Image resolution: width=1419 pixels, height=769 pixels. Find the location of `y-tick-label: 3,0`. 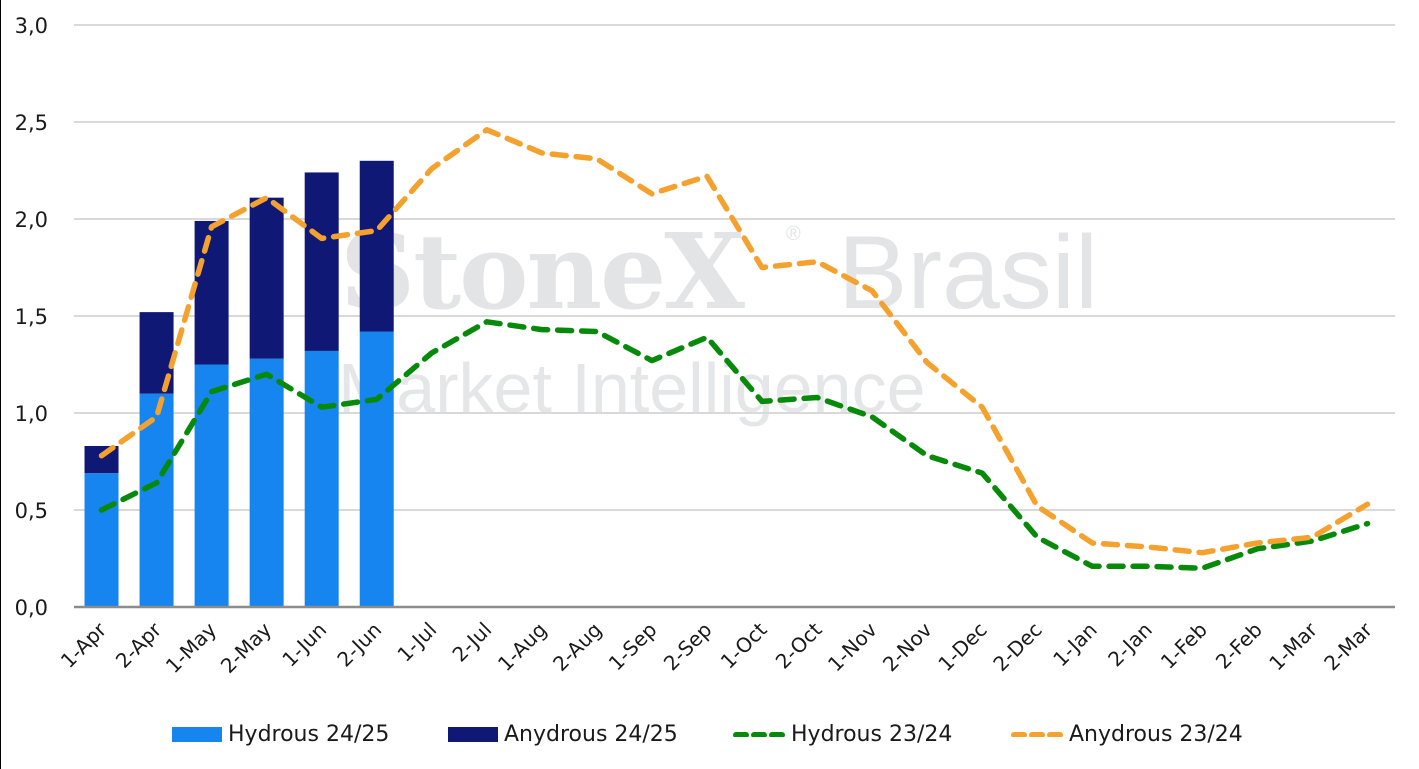

y-tick-label: 3,0 is located at coordinates (31, 26).